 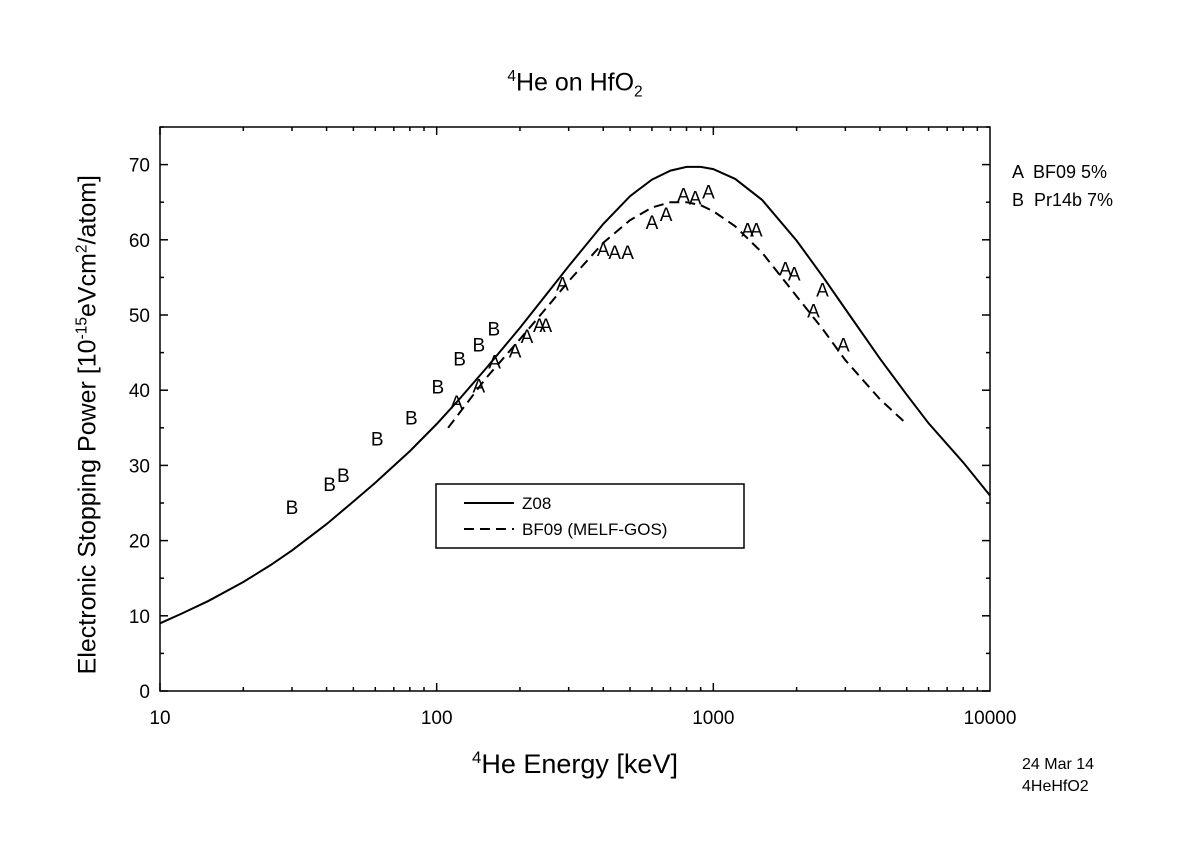 I want to click on x-tick-label: 10, so click(x=159, y=718).